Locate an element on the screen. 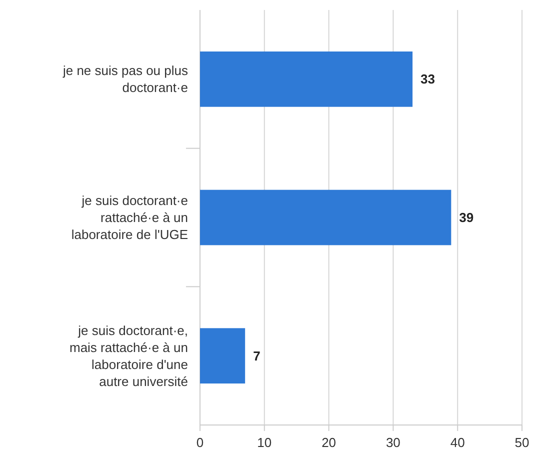  y-tick-label: je ne suis pas ou plus doctorant·e is located at coordinates (125, 79).